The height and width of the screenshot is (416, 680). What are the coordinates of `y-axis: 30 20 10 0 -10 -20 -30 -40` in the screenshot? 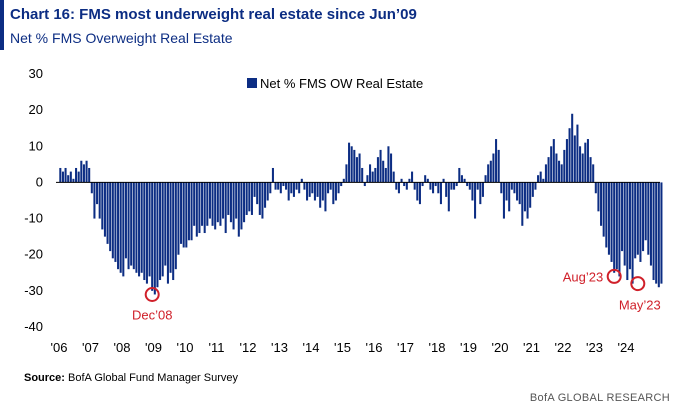 It's located at (33, 200).